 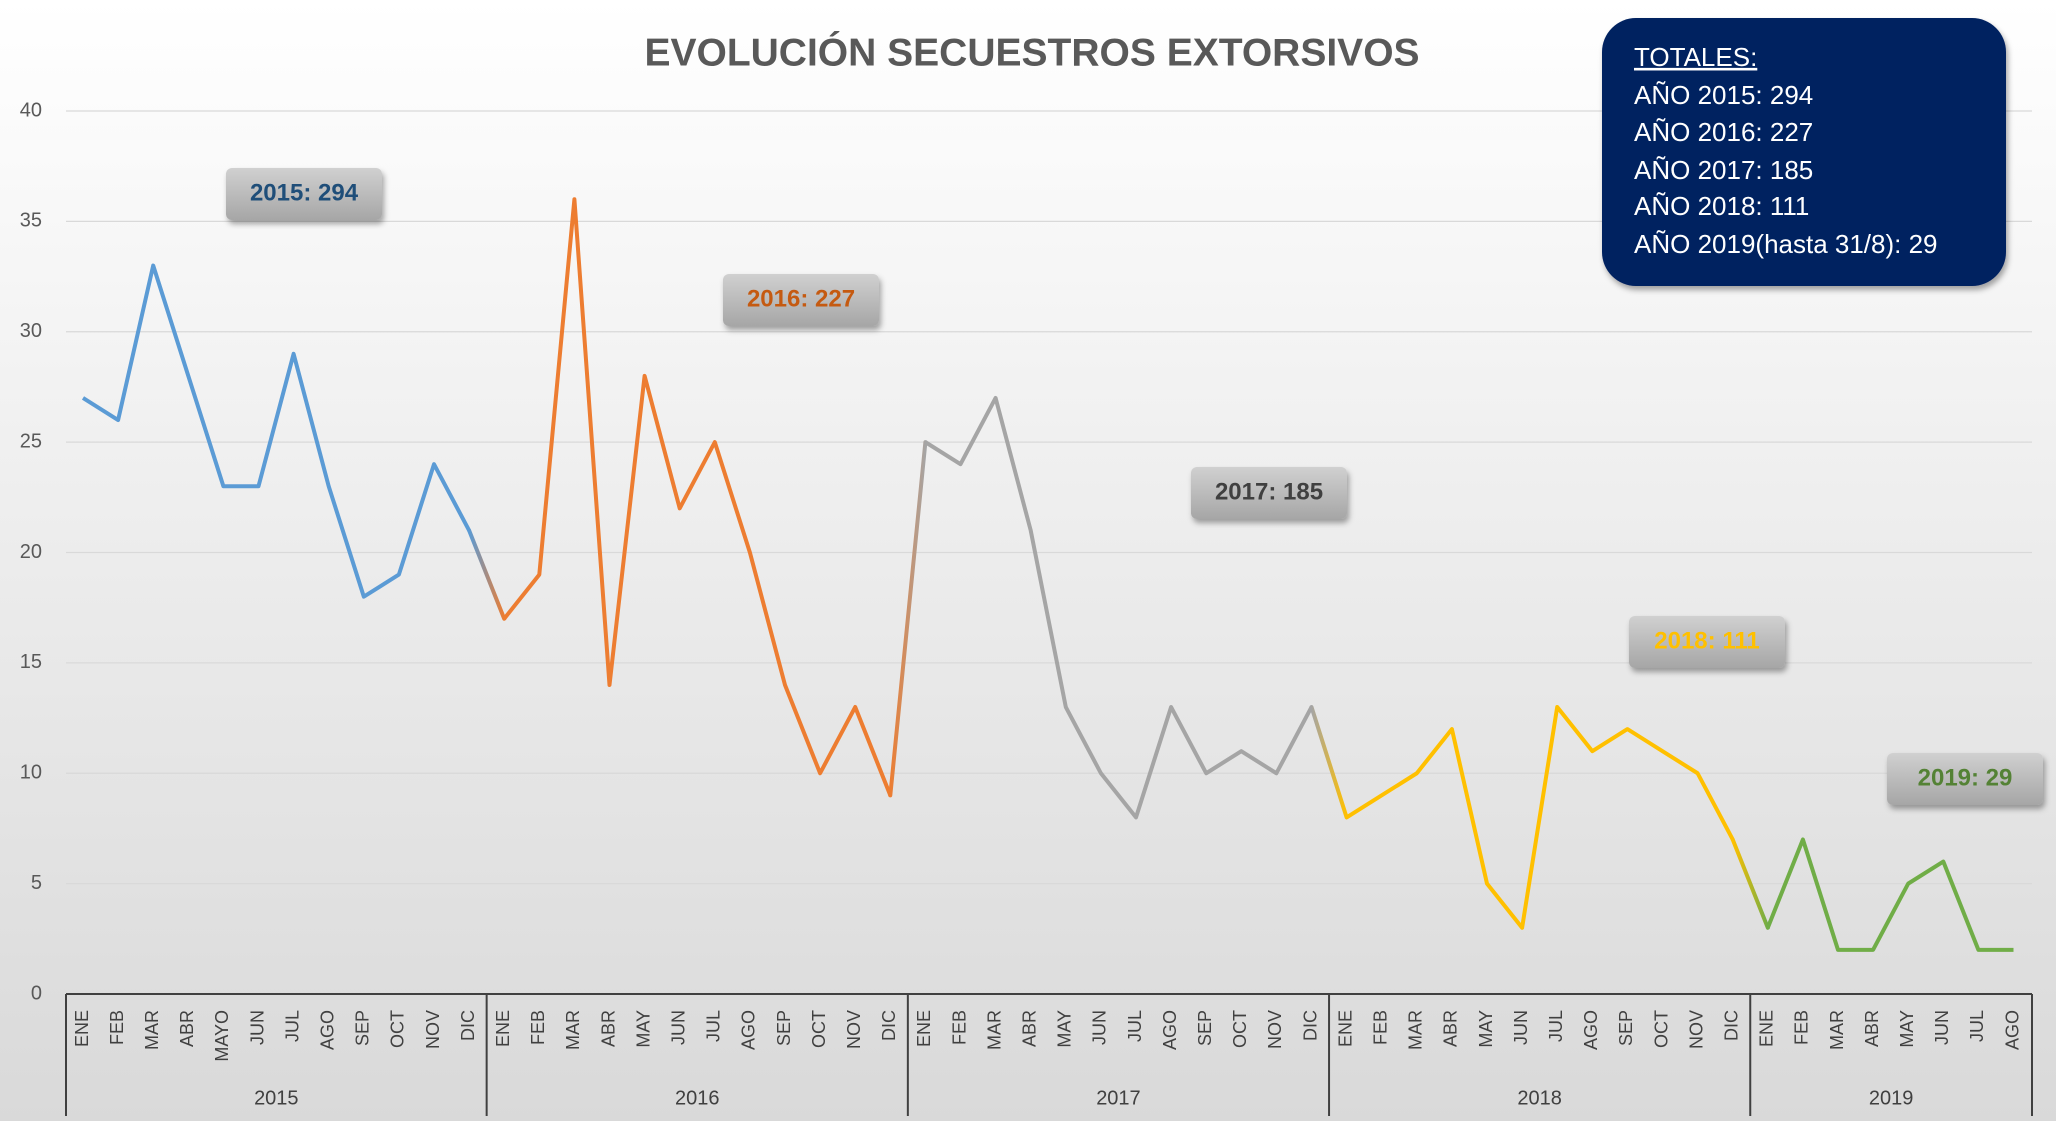 I want to click on annotation: 2018: 111, so click(x=1706, y=640).